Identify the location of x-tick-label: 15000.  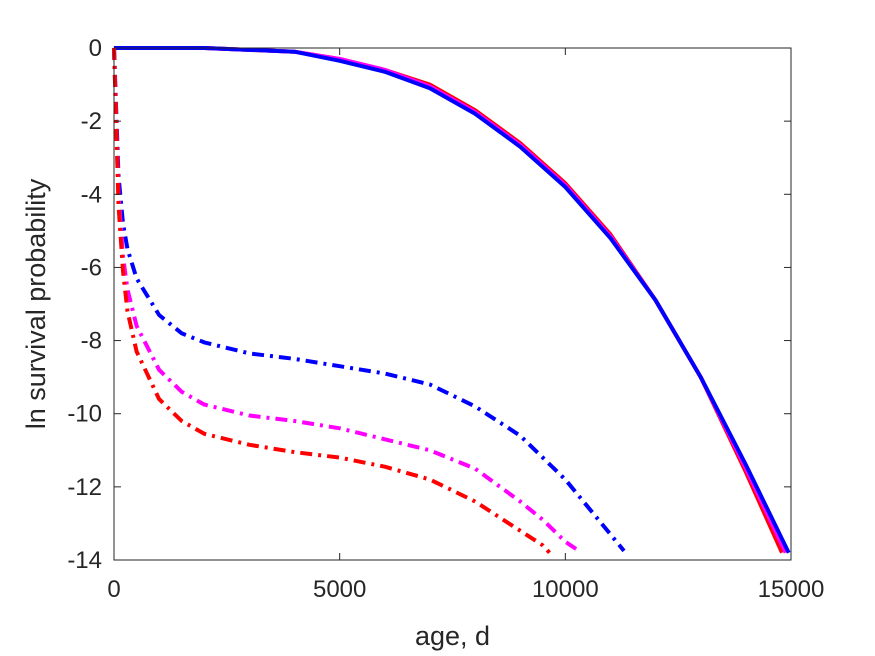
(791, 589).